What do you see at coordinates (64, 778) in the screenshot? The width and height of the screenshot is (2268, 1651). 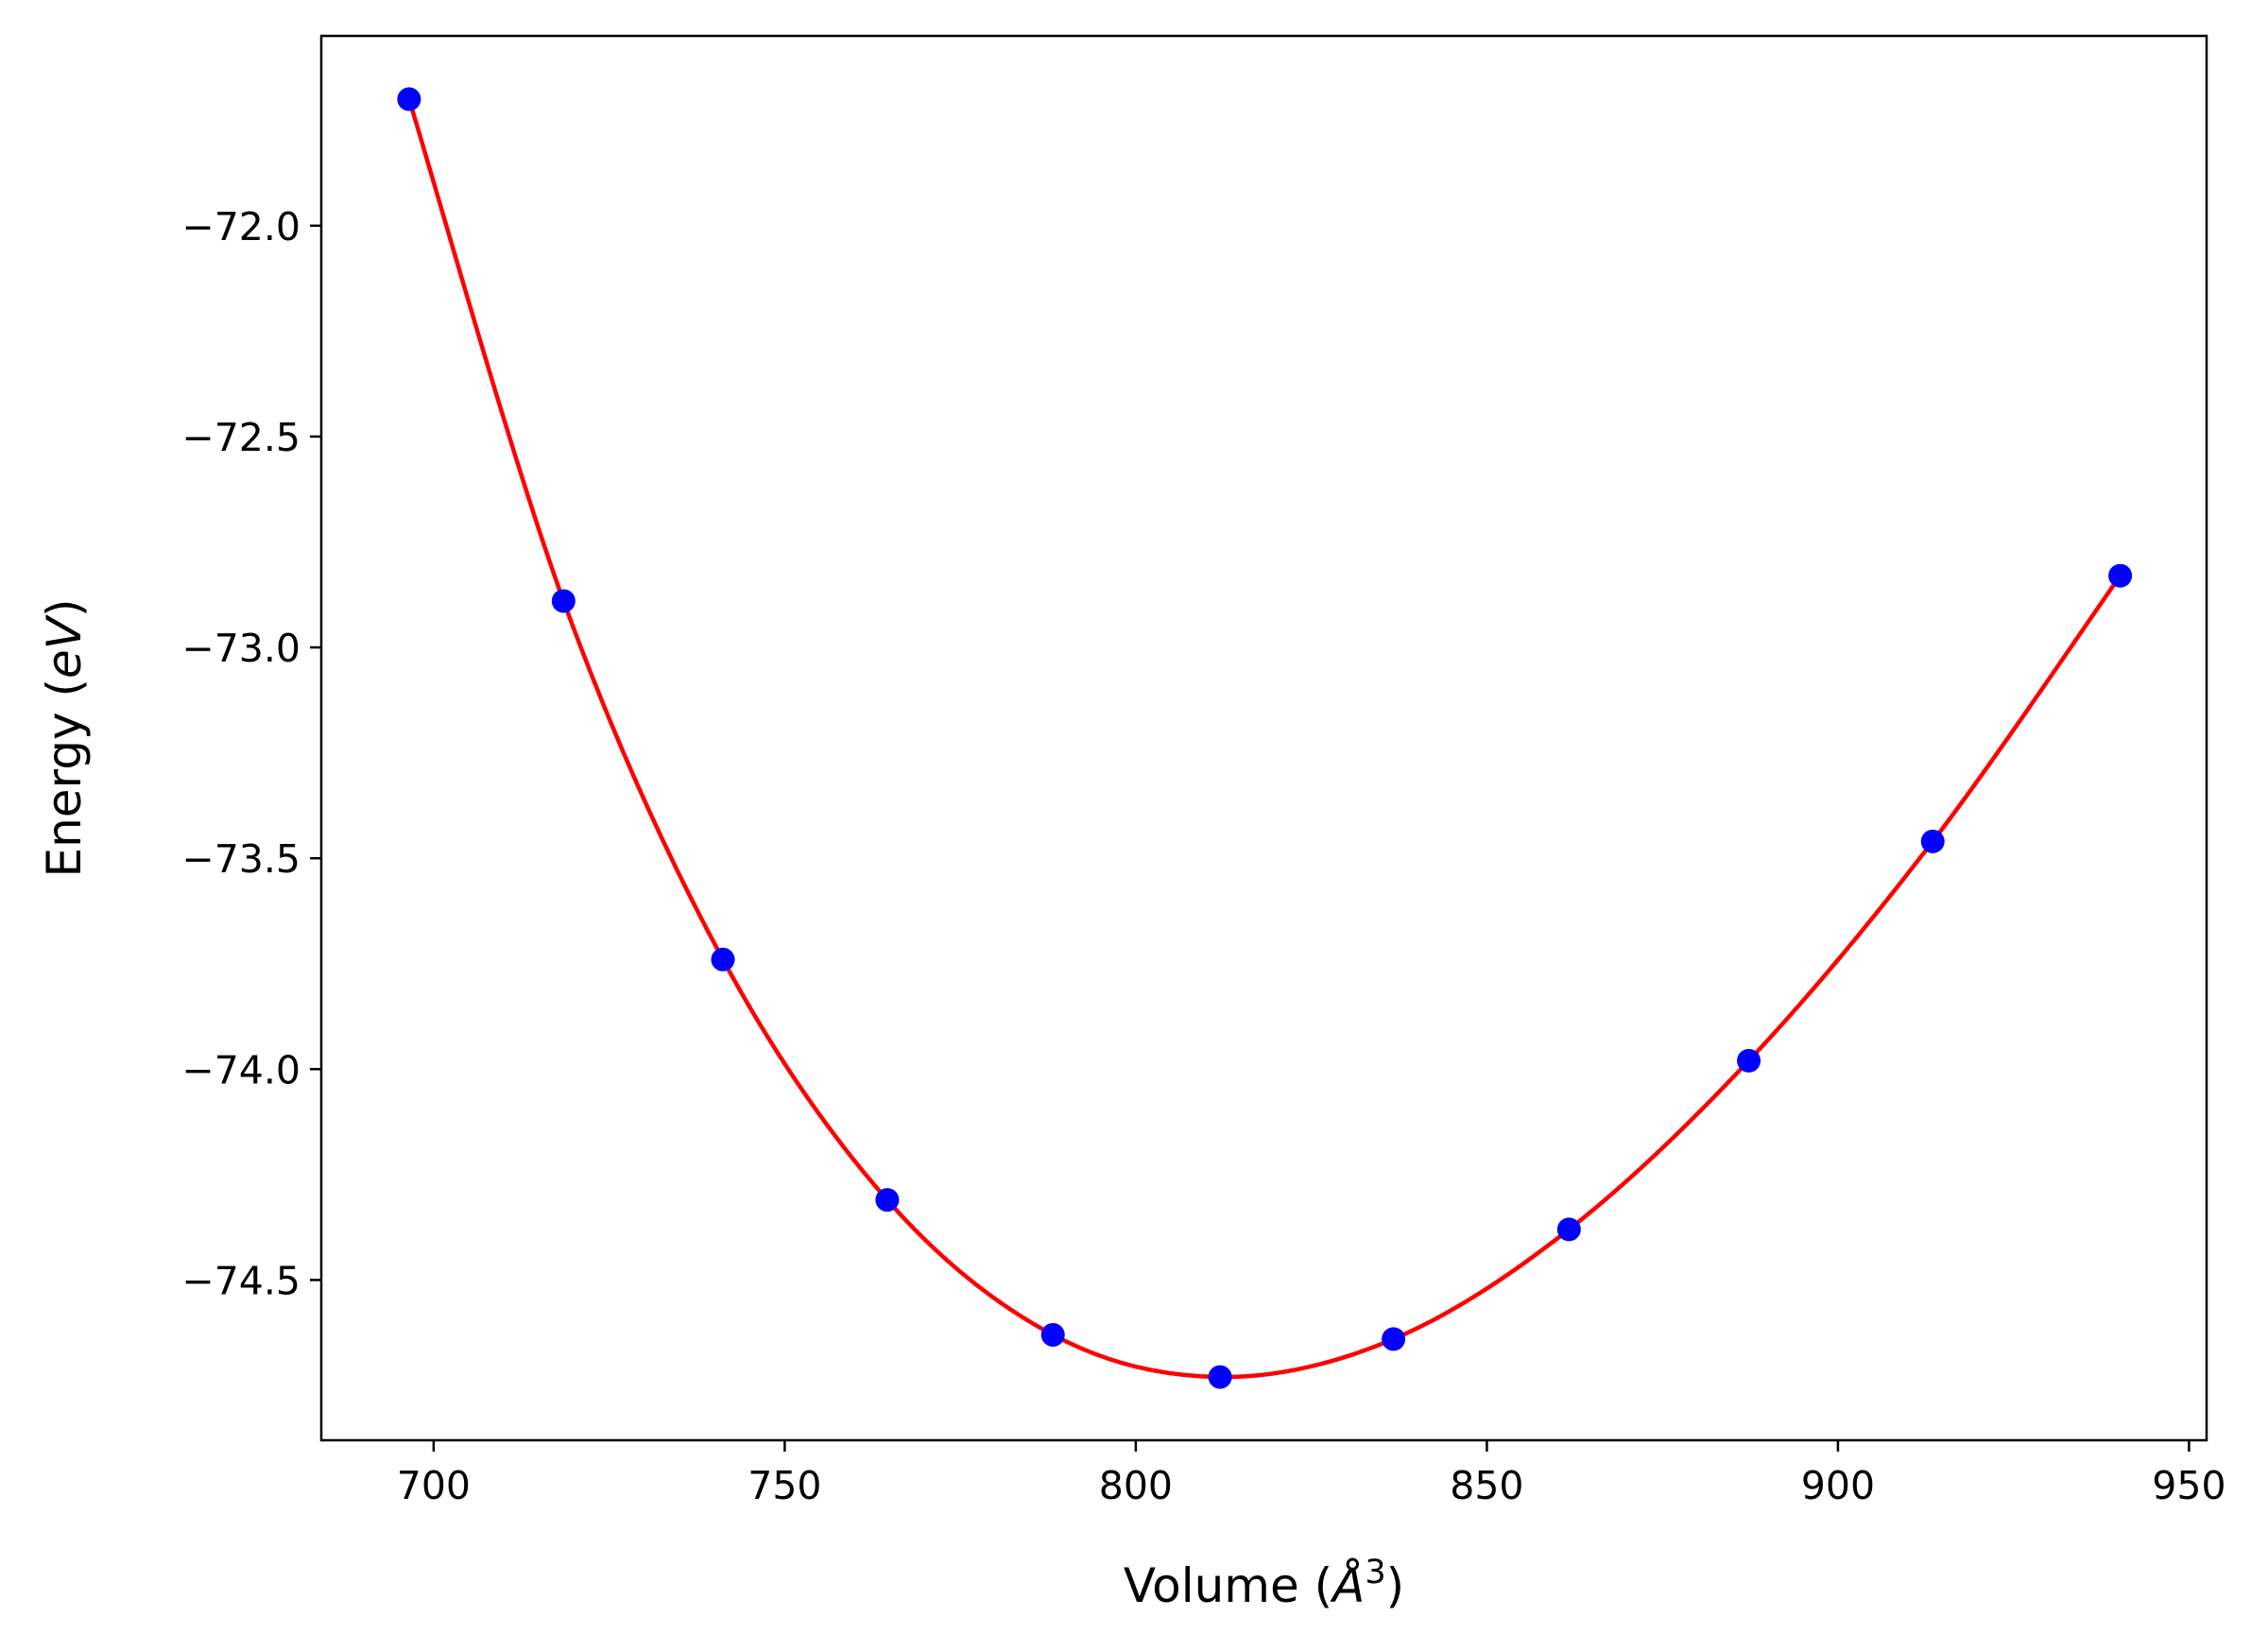 I see `y-axis-label-prefix: Energy (` at bounding box center [64, 778].